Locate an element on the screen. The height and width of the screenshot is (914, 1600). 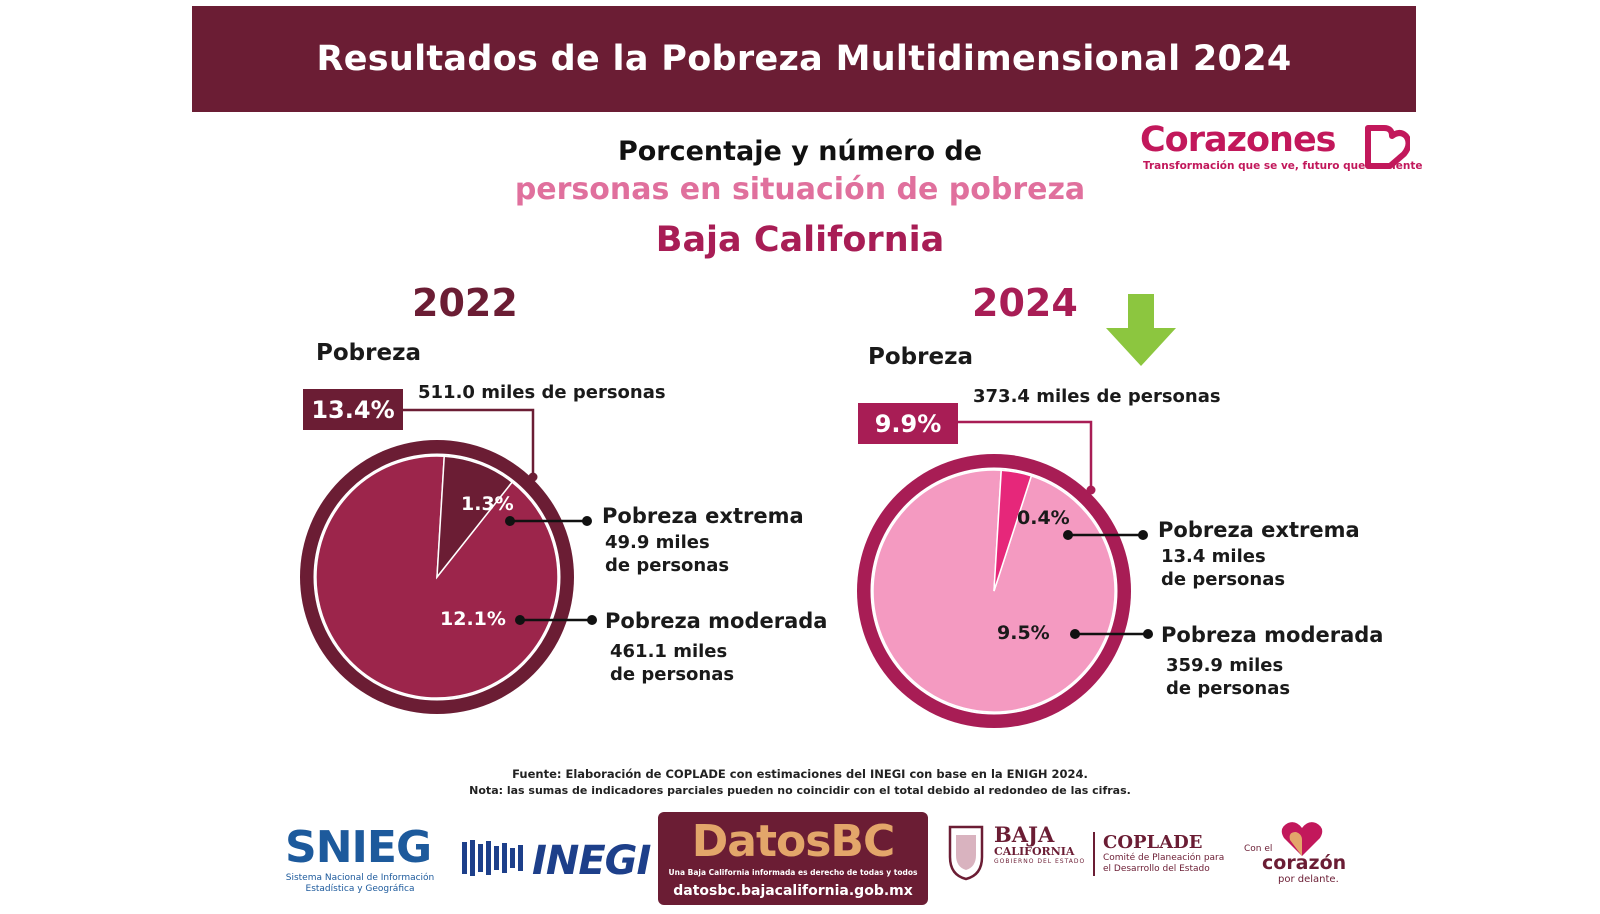
total-leader-dot-2022 is located at coordinates (533, 477).